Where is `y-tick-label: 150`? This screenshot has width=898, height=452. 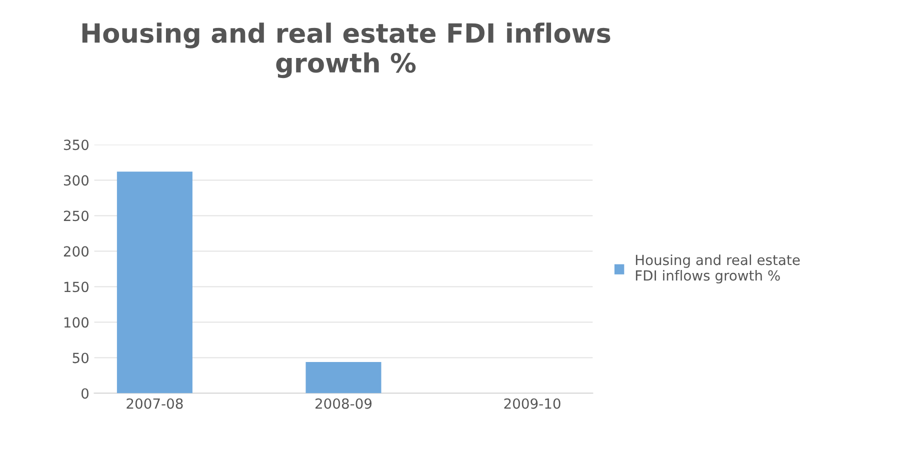 y-tick-label: 150 is located at coordinates (76, 287).